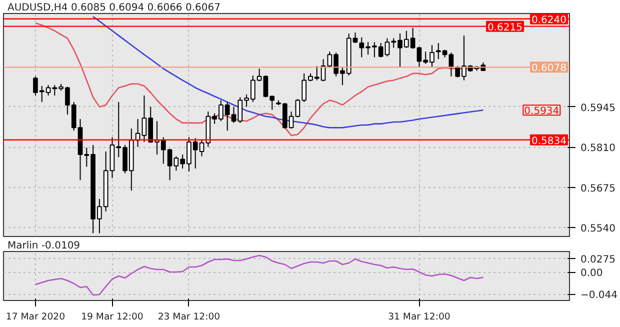 This screenshot has width=620, height=327. I want to click on y-tick-label: 0.5945, so click(598, 108).